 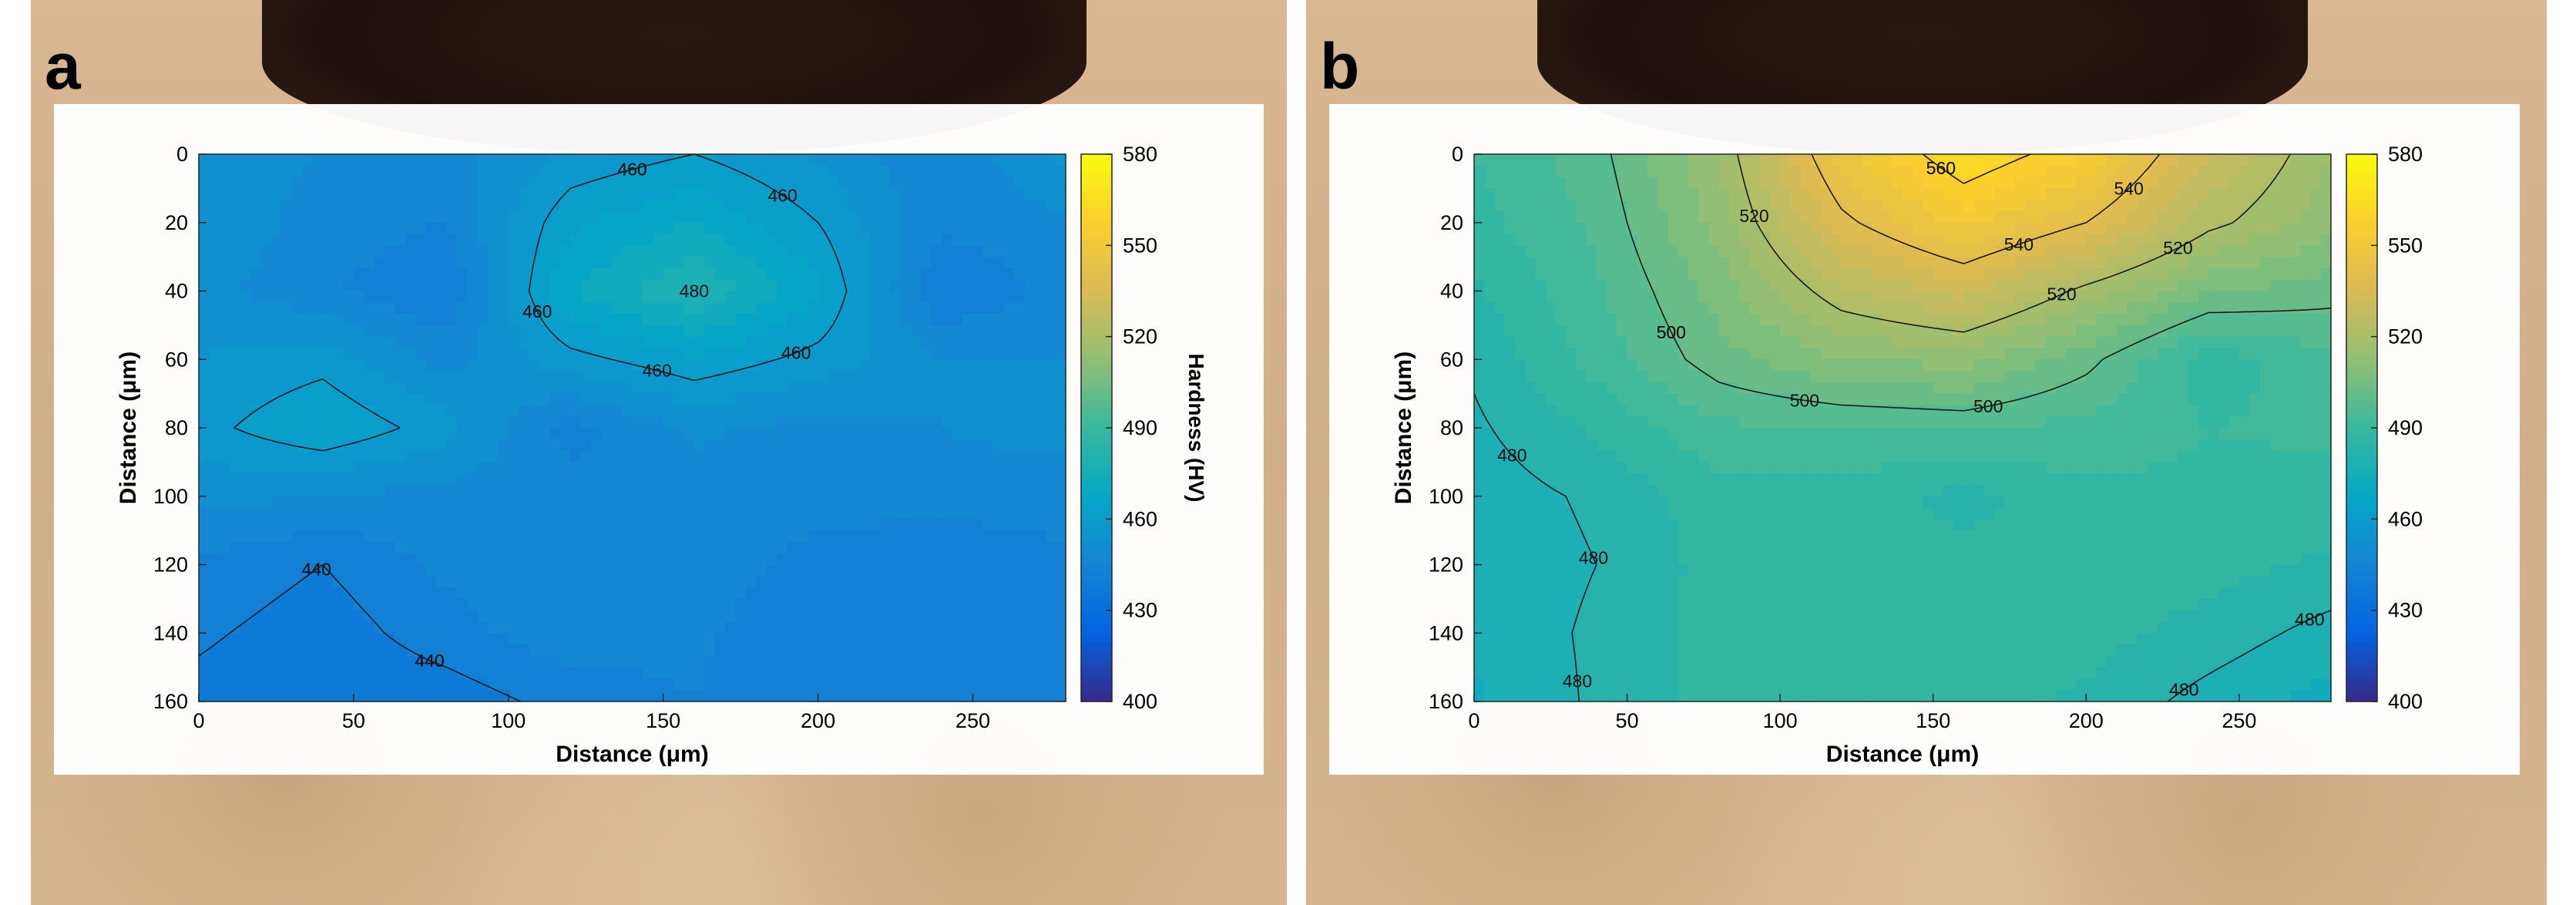 What do you see at coordinates (1140, 518) in the screenshot?
I see `colorbar-tick-label: 460` at bounding box center [1140, 518].